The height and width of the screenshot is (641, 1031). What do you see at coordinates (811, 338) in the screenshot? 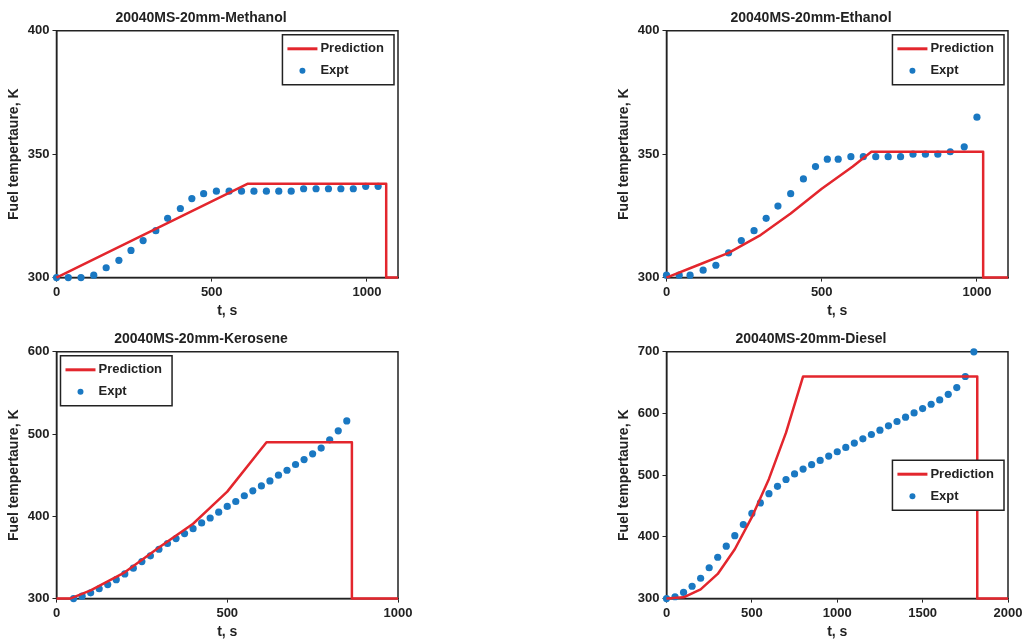
I see `chart-title: 20040MS-20mm-Diesel` at bounding box center [811, 338].